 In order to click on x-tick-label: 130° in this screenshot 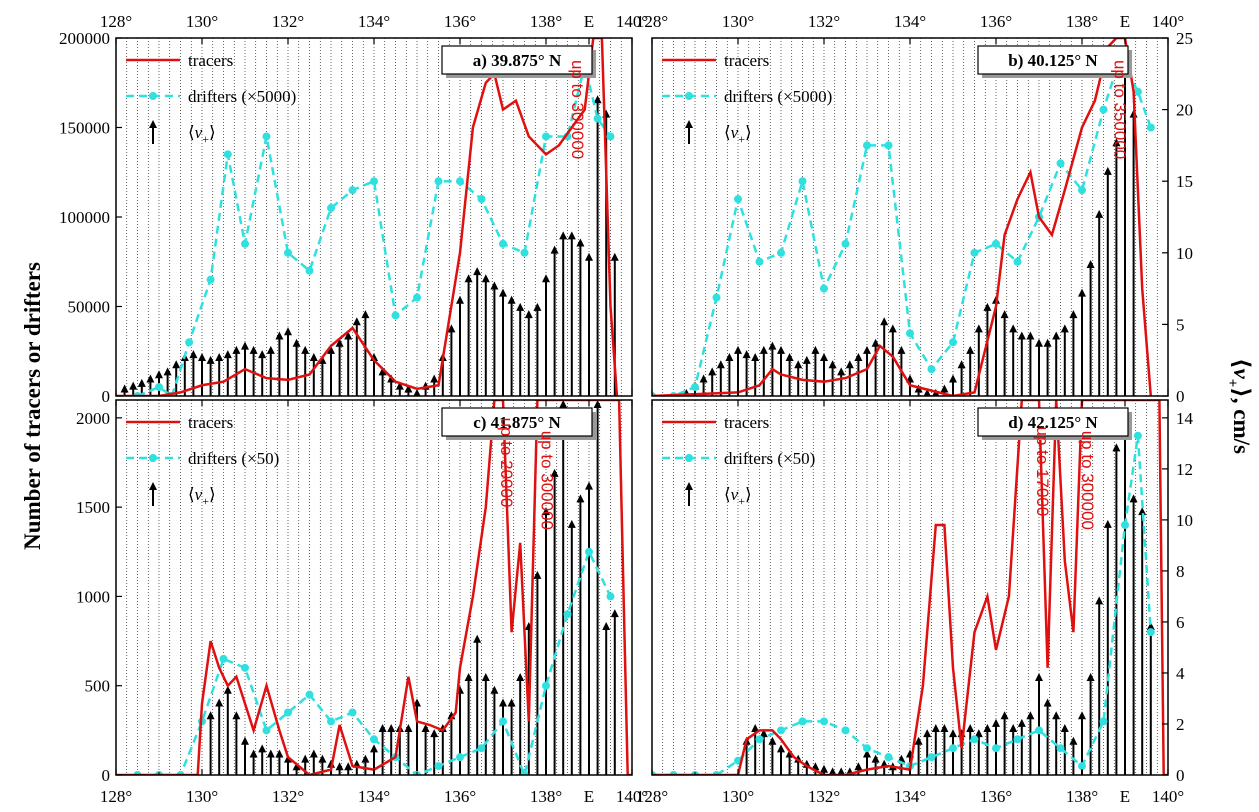, I will do `click(738, 21)`.